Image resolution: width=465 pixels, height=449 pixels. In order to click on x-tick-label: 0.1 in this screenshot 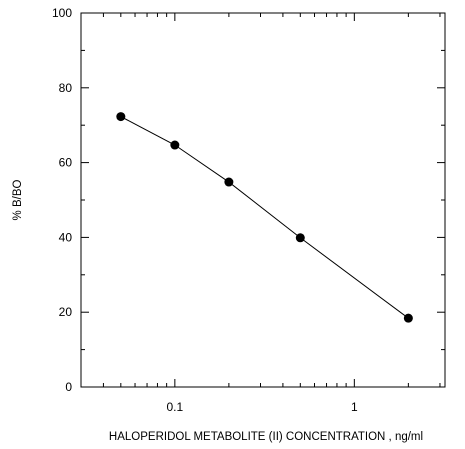, I will do `click(175, 407)`.